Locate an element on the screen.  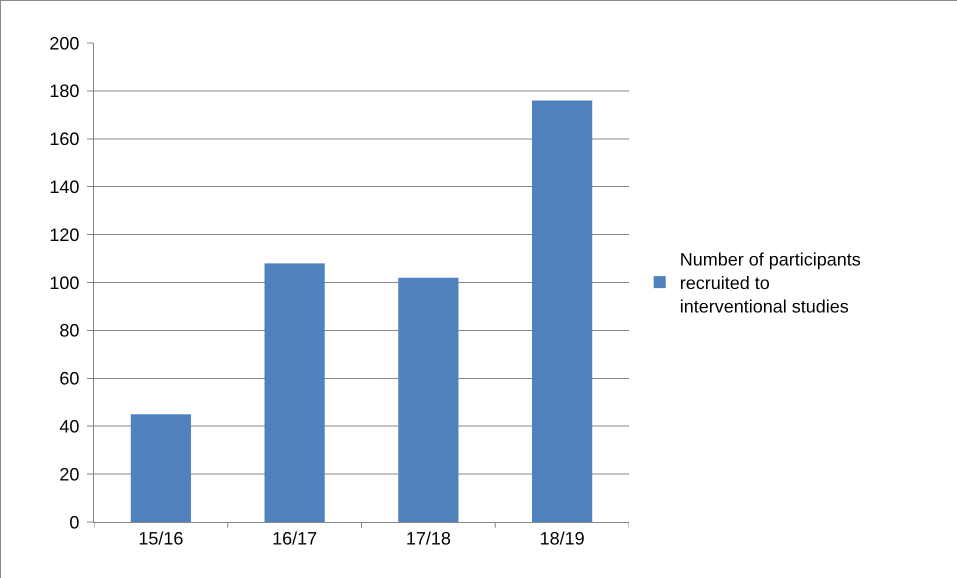
x-tick-label: 15/16 is located at coordinates (161, 538).